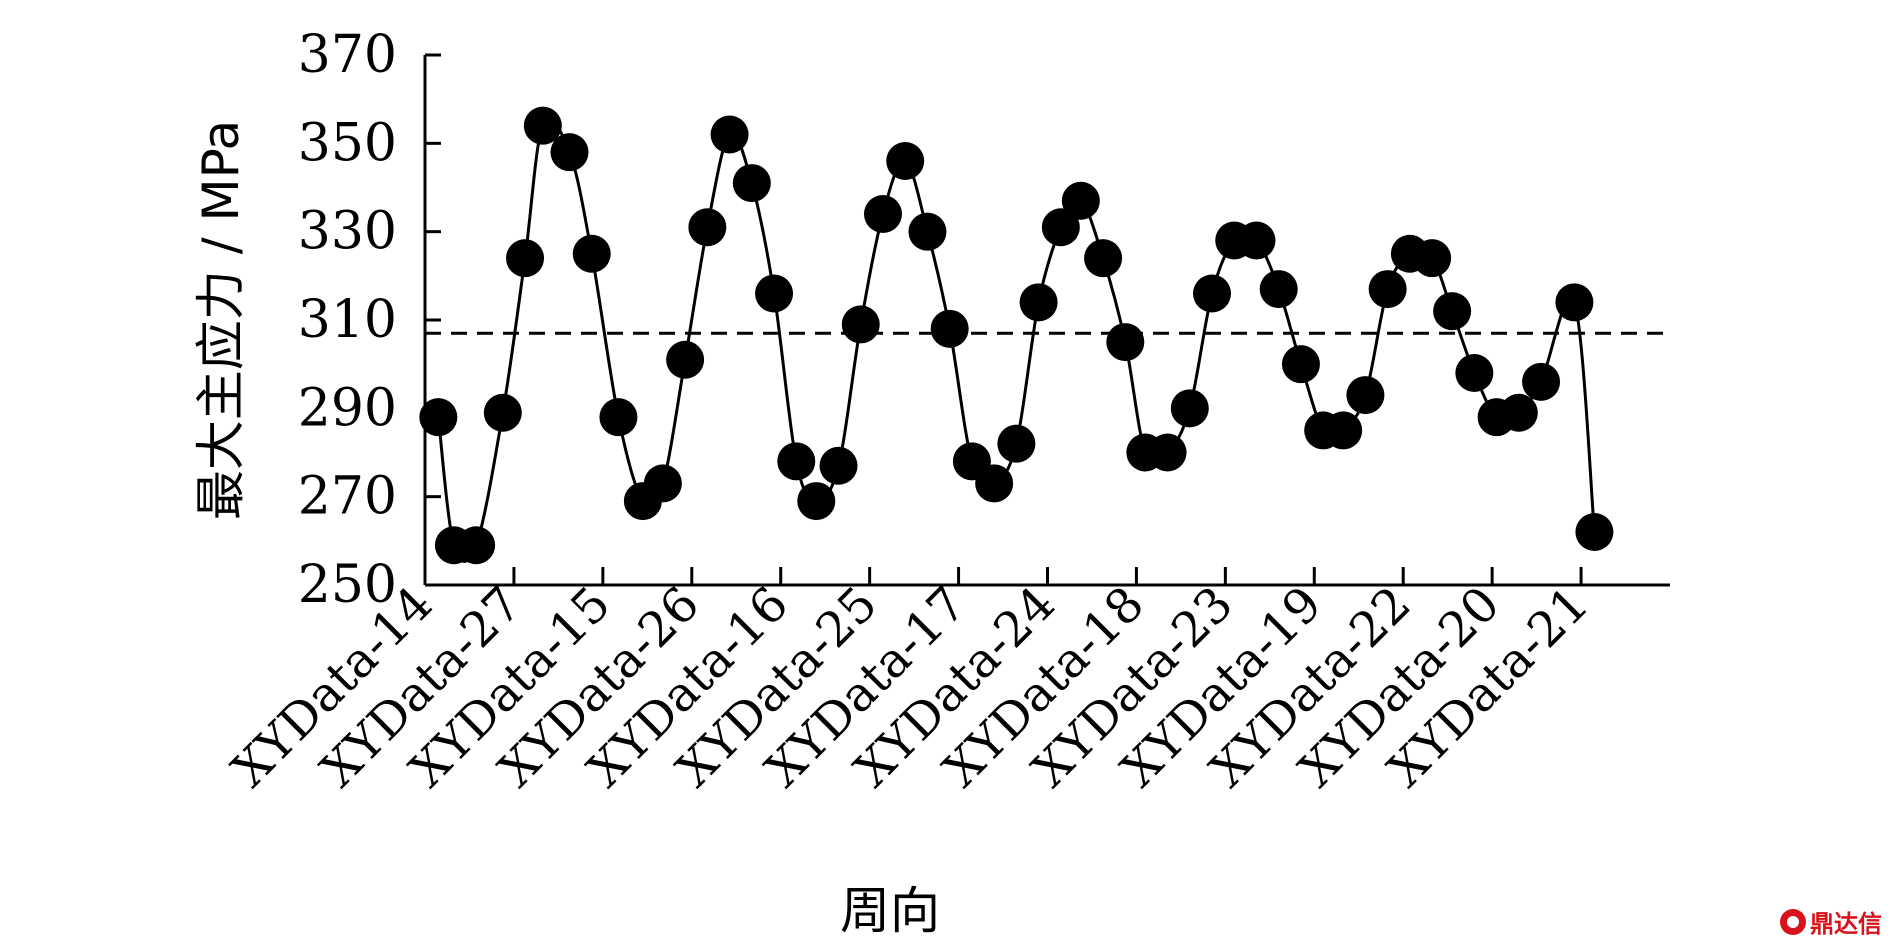 The height and width of the screenshot is (945, 1890). Describe the element at coordinates (347, 55) in the screenshot. I see `y-tick-label: 370` at that location.